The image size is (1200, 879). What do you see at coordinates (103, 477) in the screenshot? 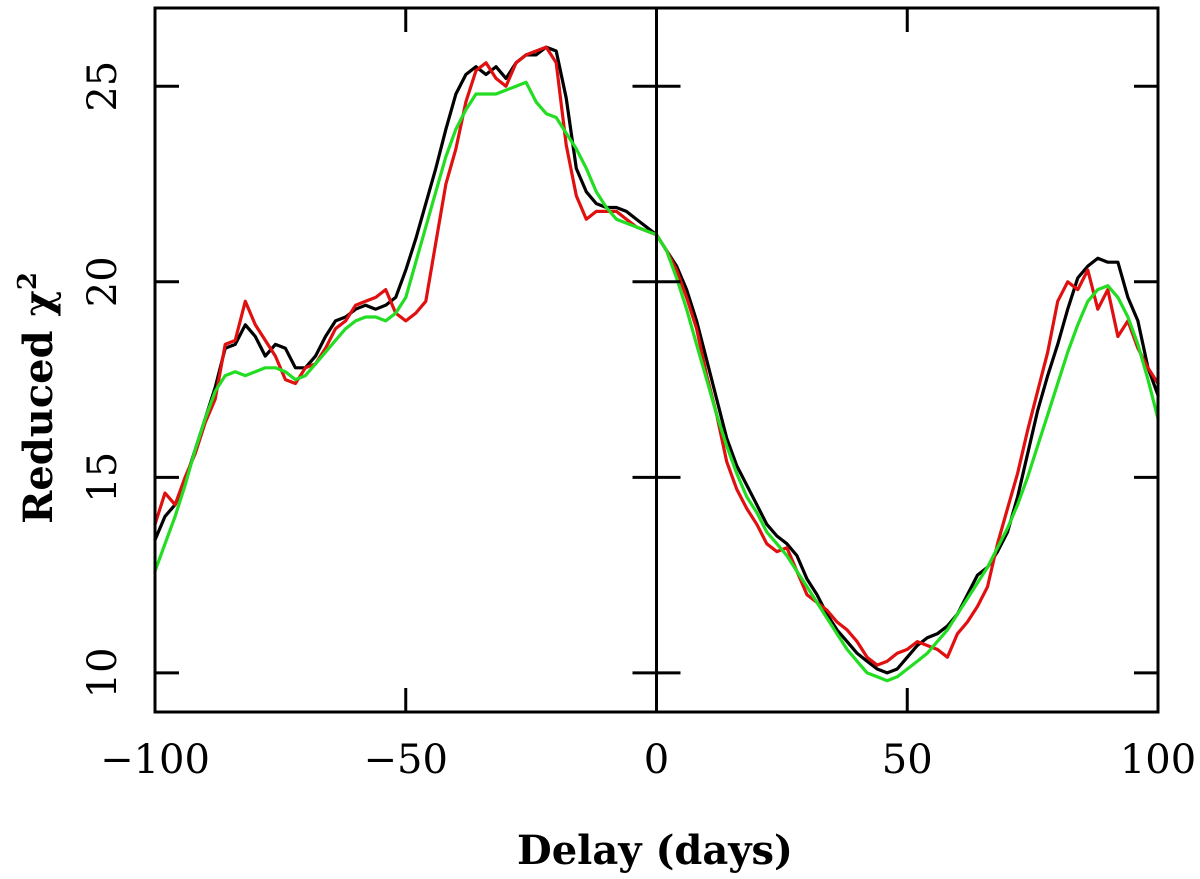
I see `y-tick-label: 15` at bounding box center [103, 477].